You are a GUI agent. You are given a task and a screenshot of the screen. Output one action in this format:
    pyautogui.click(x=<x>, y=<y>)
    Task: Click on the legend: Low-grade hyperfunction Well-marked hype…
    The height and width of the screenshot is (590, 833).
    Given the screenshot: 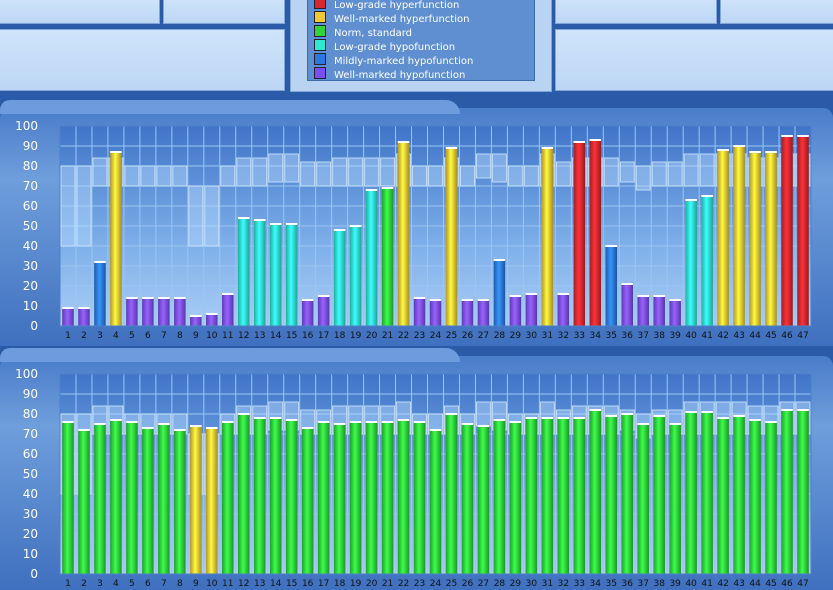 What is the action you would take?
    pyautogui.click(x=421, y=40)
    